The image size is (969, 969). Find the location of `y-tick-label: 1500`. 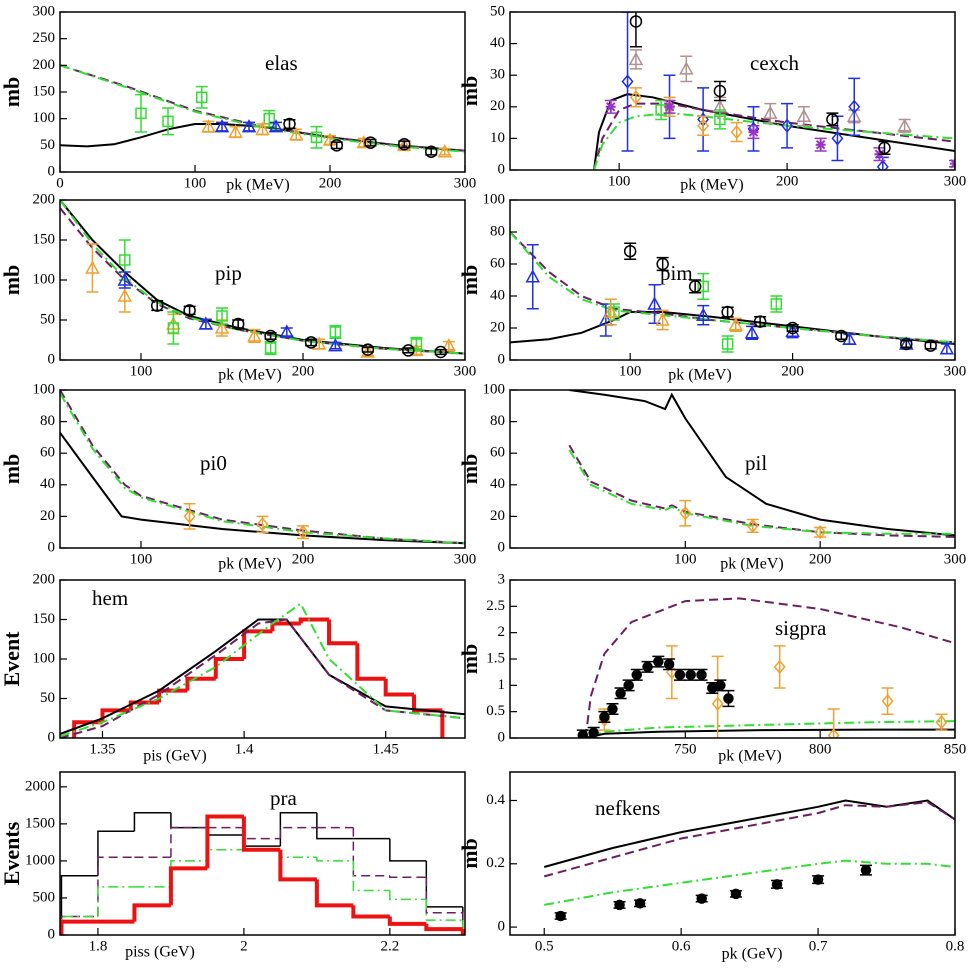

y-tick-label: 1500 is located at coordinates (40, 823).